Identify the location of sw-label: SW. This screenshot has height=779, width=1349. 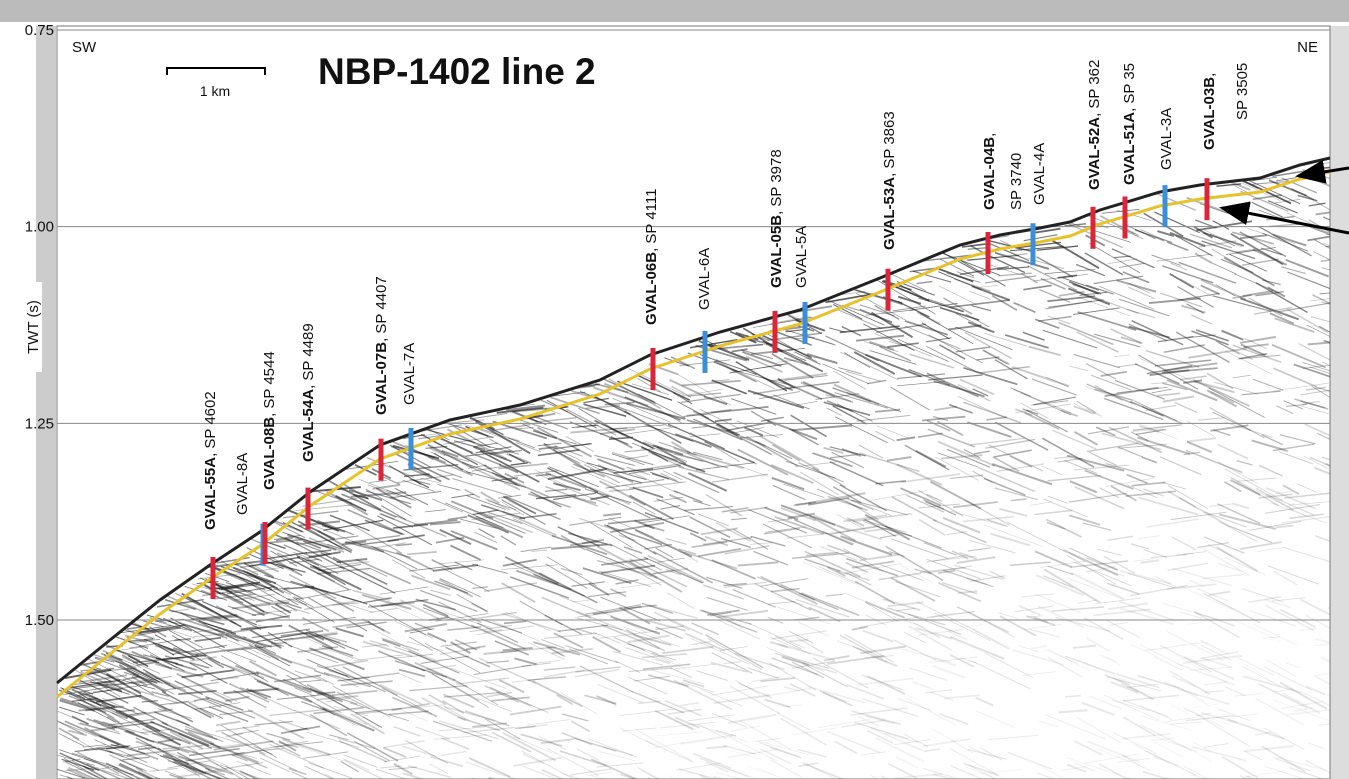
(84, 47).